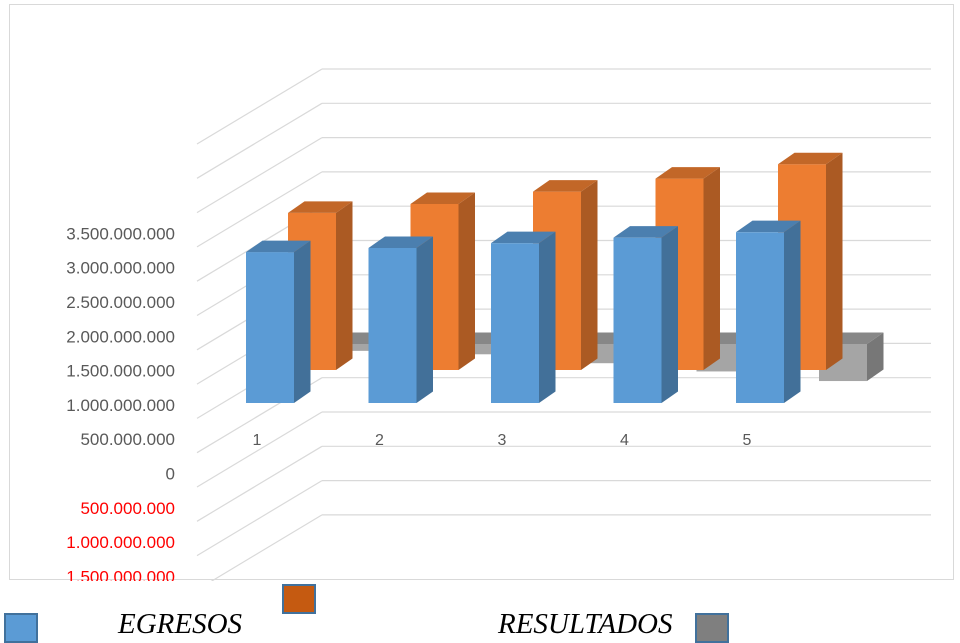 The width and height of the screenshot is (960, 643). Describe the element at coordinates (120, 233) in the screenshot. I see `y-tick-label: 3.500.000.000` at that location.